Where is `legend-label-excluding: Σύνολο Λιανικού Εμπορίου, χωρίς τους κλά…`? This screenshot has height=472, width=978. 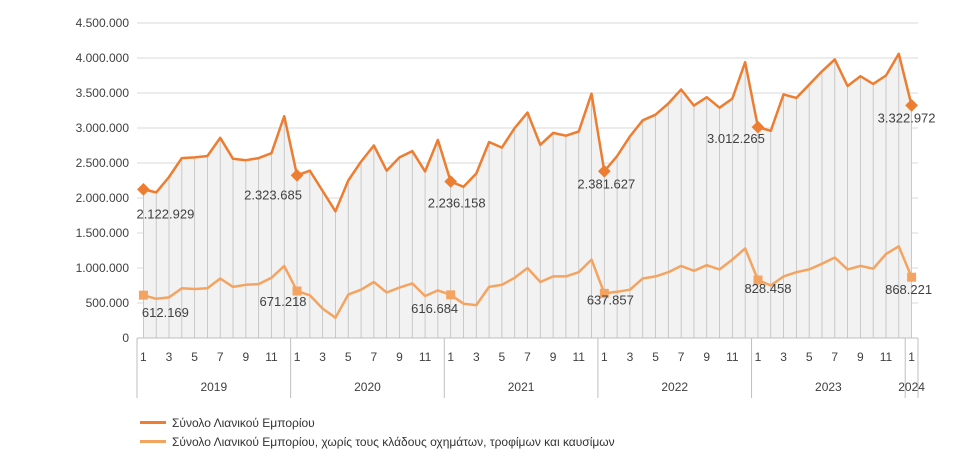
legend-label-excluding: Σύνολο Λιανικού Εμπορίου, χωρίς τους κλά… is located at coordinates (393, 441).